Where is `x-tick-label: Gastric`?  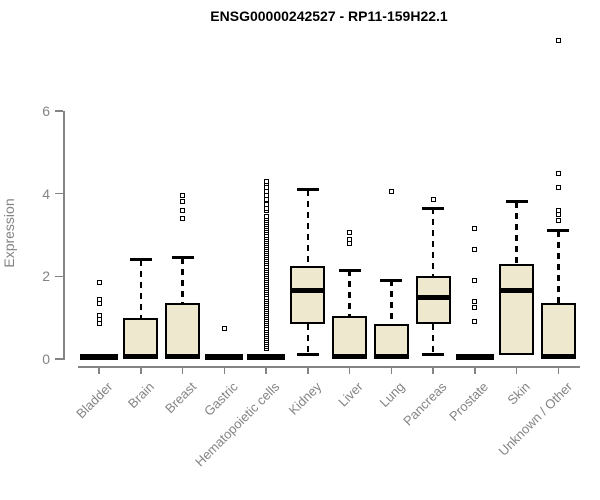
x-tick-label: Gastric is located at coordinates (221, 399).